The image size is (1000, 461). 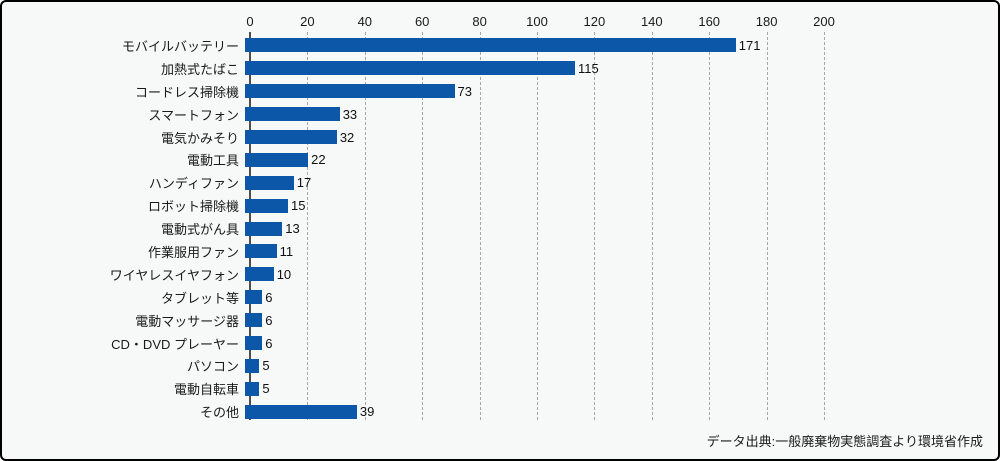 What do you see at coordinates (307, 21) in the screenshot?
I see `x-tick-label: 20` at bounding box center [307, 21].